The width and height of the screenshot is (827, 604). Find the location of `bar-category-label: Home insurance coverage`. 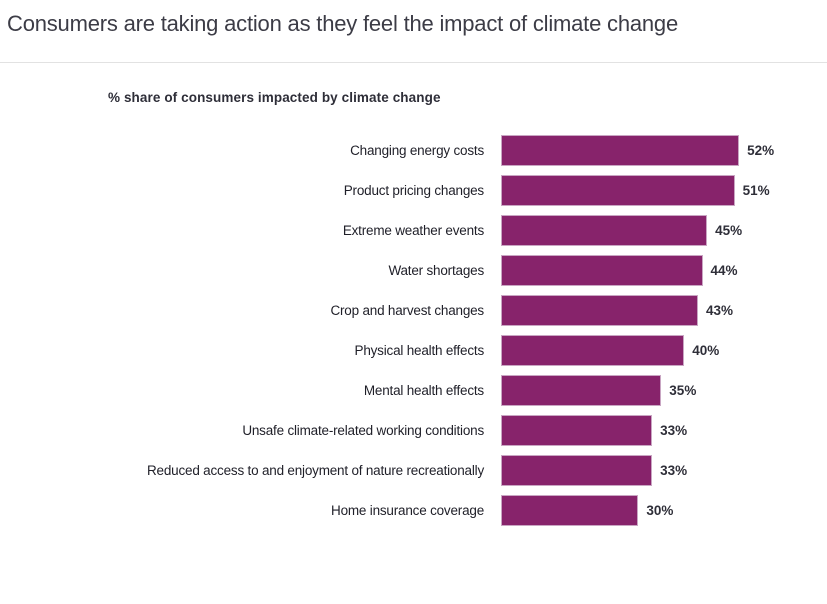

bar-category-label: Home insurance coverage is located at coordinates (407, 510).